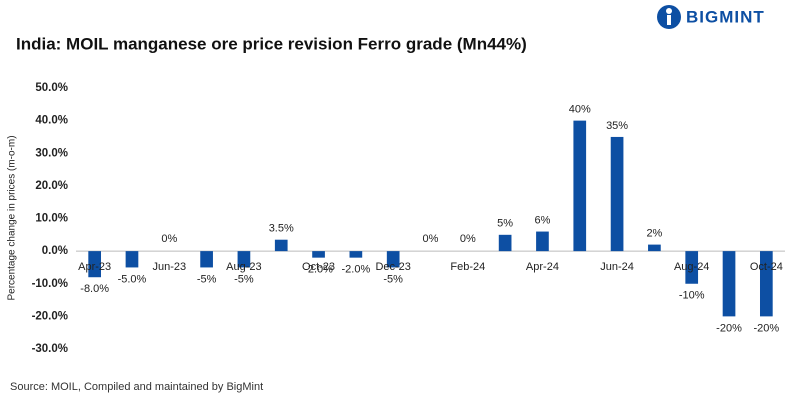 Image resolution: width=800 pixels, height=400 pixels. I want to click on brand-name: BIGMINT, so click(725, 16).